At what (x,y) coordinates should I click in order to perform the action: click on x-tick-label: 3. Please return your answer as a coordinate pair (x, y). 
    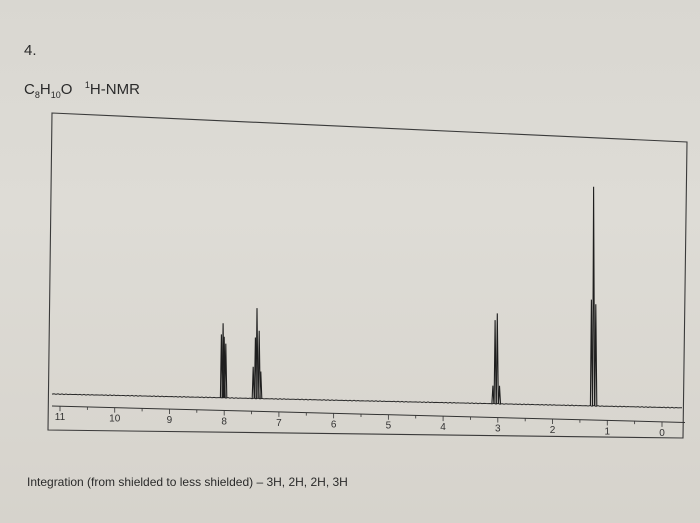
    Looking at the image, I should click on (498, 429).